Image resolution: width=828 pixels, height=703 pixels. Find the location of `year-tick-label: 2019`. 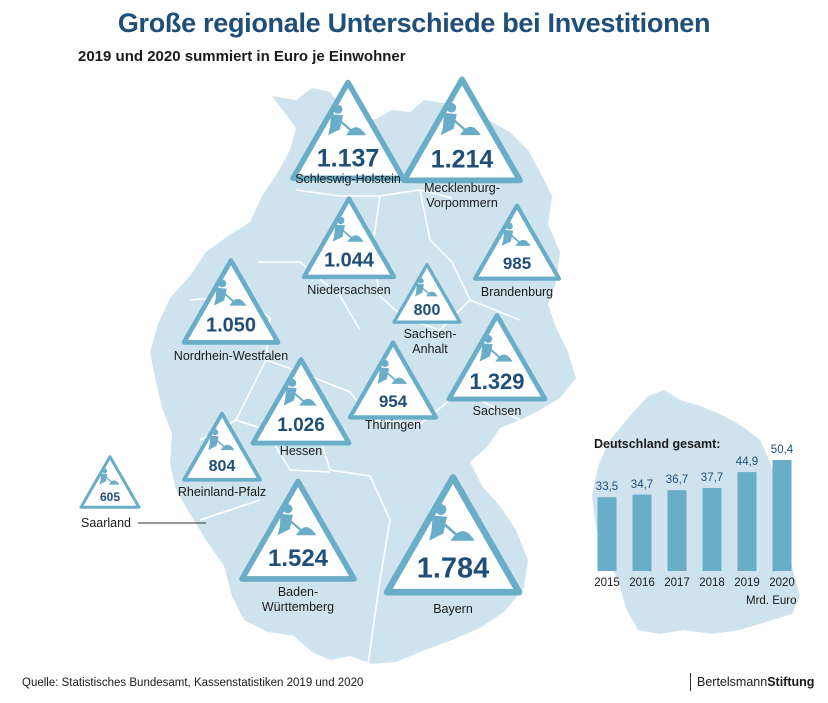

year-tick-label: 2019 is located at coordinates (747, 583).